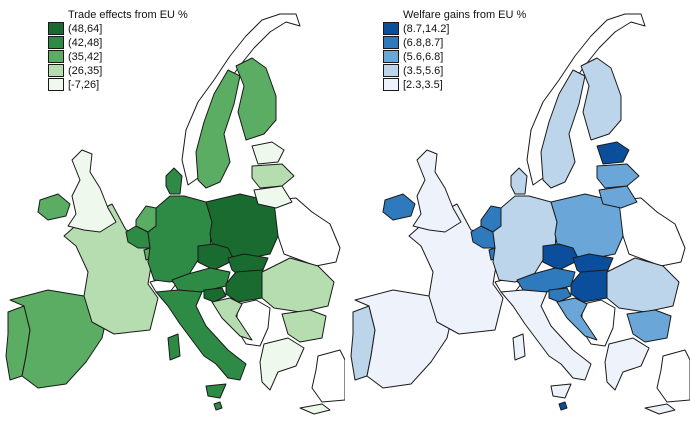 This screenshot has width=690, height=432. Describe the element at coordinates (423, 43) in the screenshot. I see `legend-label: (6.8,8.7]` at that location.